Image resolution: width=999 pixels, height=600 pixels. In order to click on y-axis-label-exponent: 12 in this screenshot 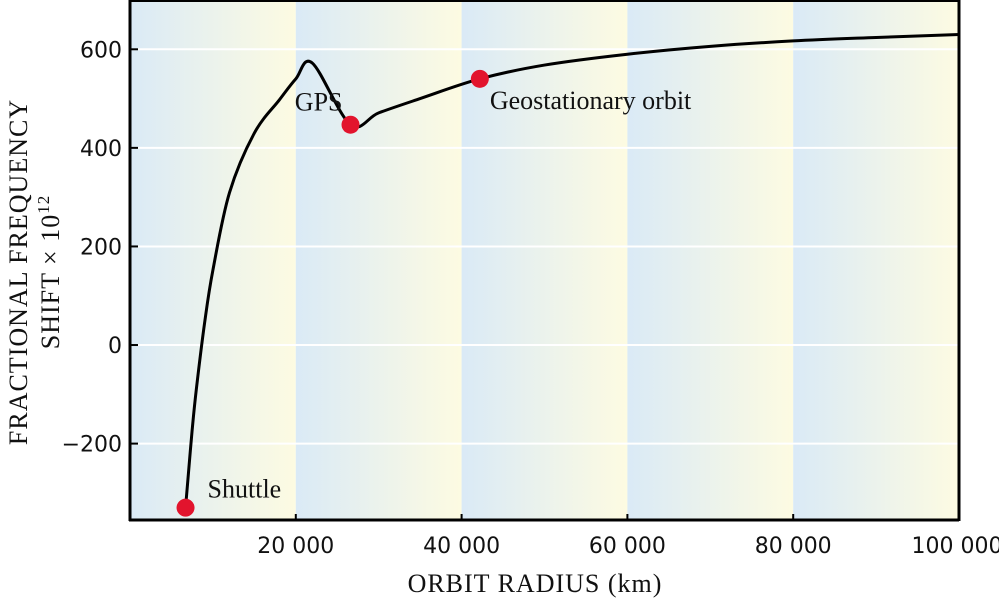, I will do `click(43, 204)`.